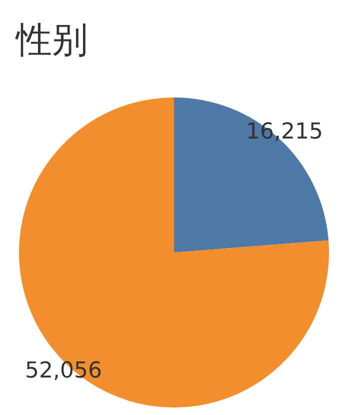  I want to click on chart-title: 性别, so click(52, 41).